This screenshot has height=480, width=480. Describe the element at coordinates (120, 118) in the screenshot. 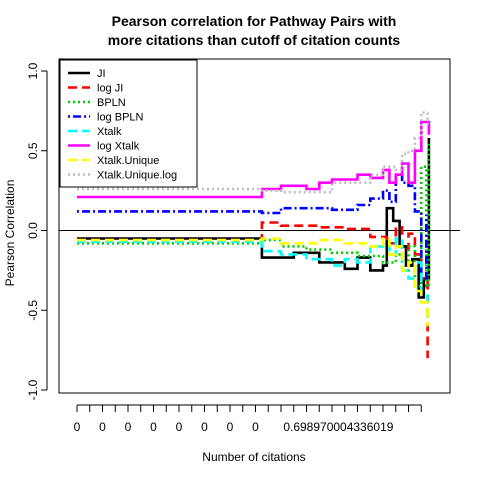

I see `legend-label: log BPLN` at that location.